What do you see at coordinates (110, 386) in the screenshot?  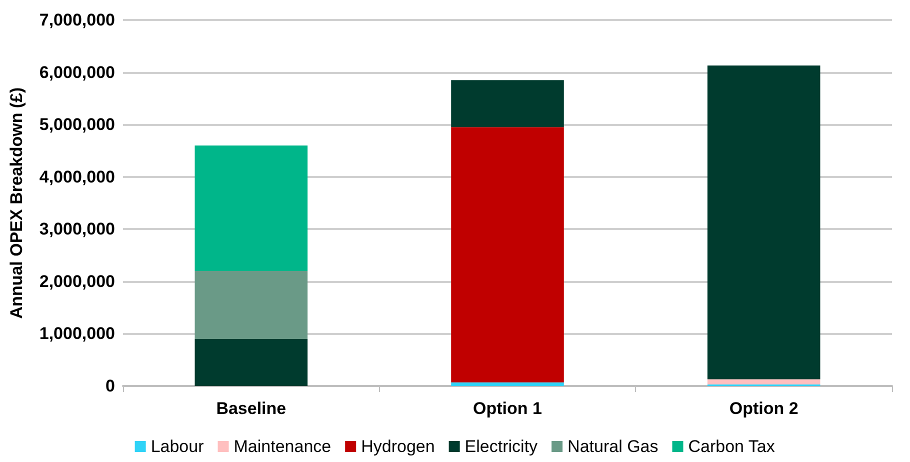 I see `y-tick-label: 0` at bounding box center [110, 386].